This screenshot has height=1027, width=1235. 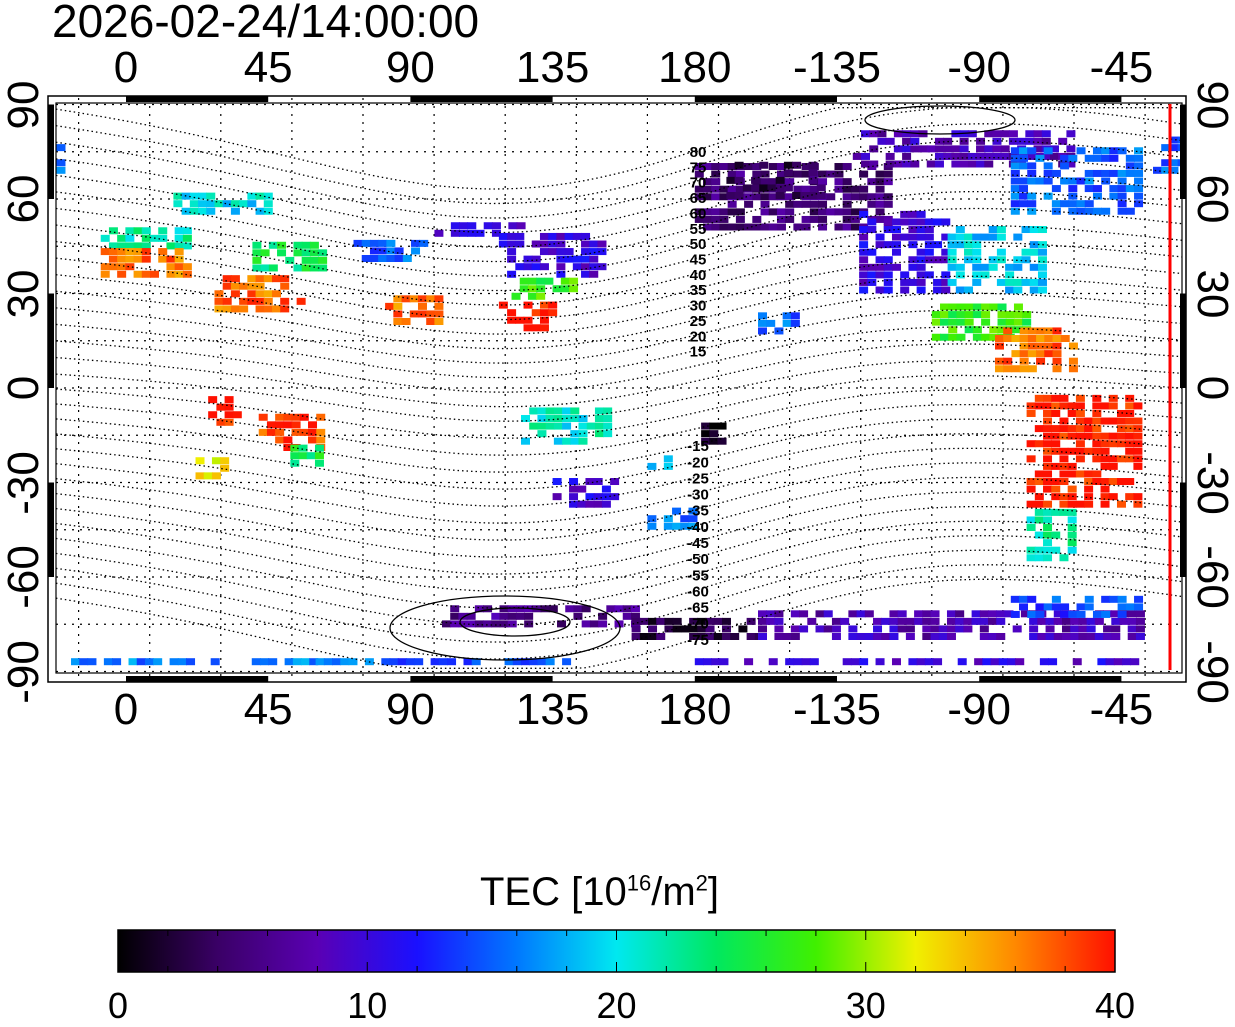 I want to click on maglat-label: -25, so click(x=698, y=478).